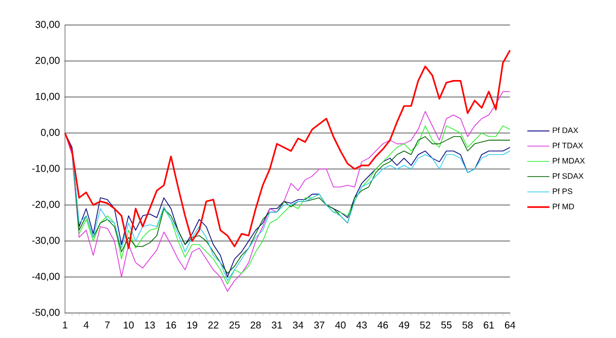  Describe the element at coordinates (46, 313) in the screenshot. I see `y-tick-label: -50,00` at that location.